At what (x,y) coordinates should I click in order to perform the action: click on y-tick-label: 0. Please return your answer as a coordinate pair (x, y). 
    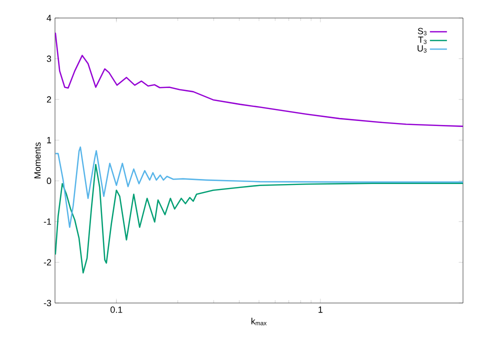
    Looking at the image, I should click on (49, 181).